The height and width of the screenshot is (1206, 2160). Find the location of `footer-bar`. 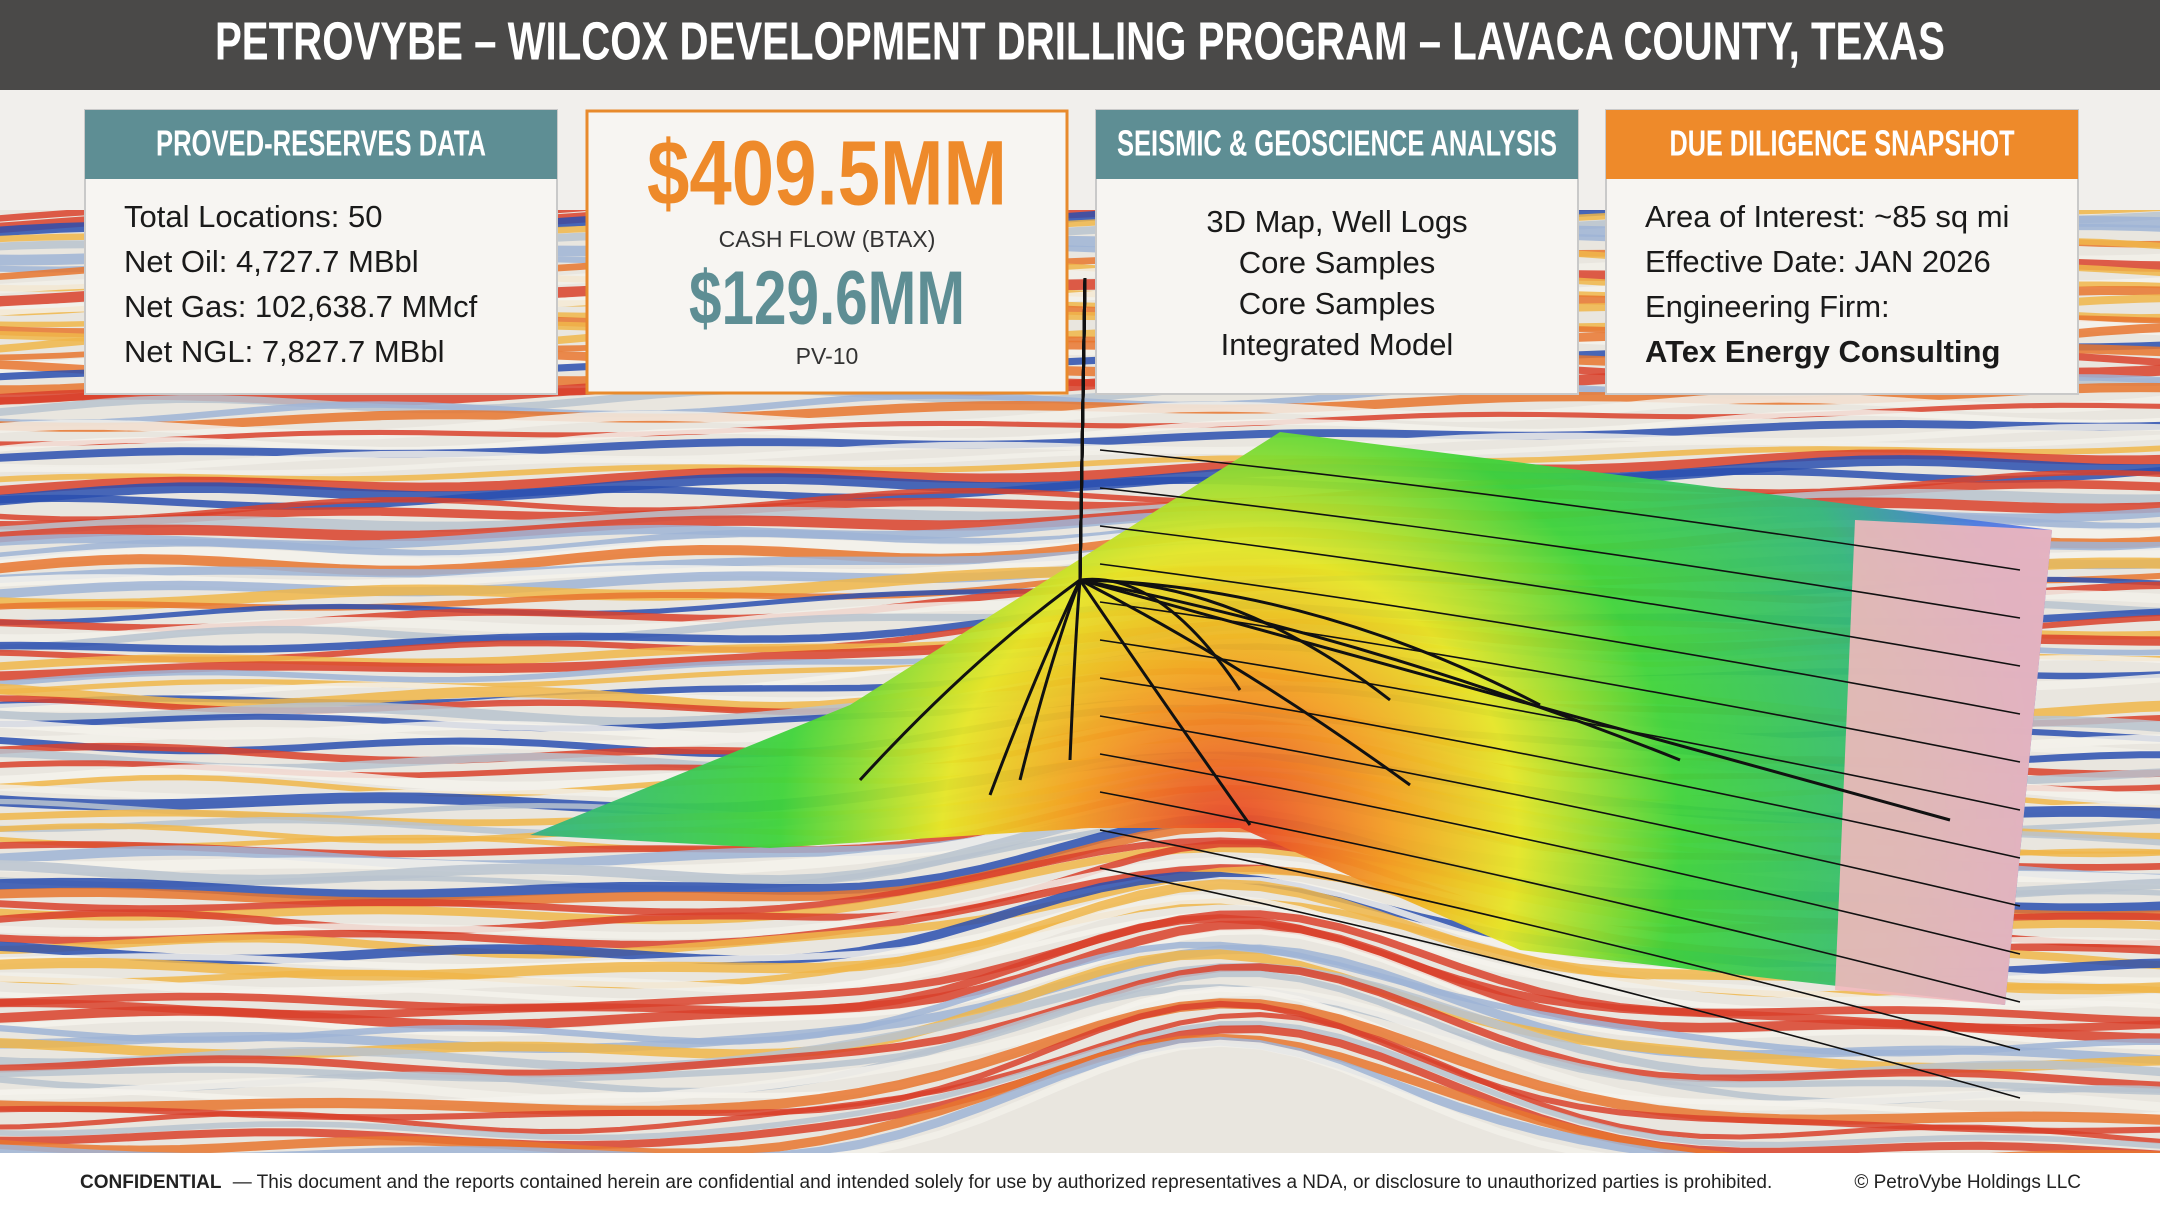

footer-bar is located at coordinates (1080, 1179).